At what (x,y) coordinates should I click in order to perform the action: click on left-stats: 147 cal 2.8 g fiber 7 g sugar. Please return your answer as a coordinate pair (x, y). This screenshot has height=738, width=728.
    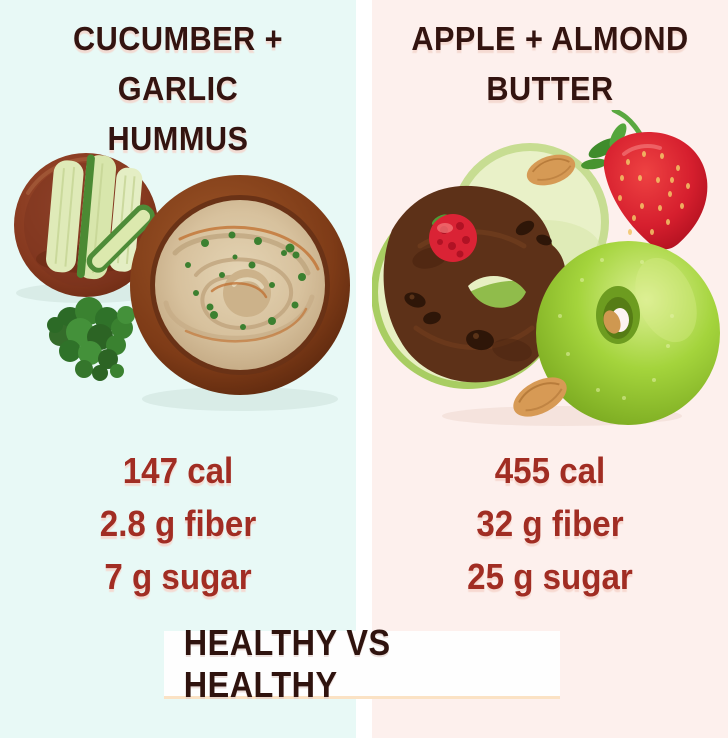
    Looking at the image, I should click on (178, 523).